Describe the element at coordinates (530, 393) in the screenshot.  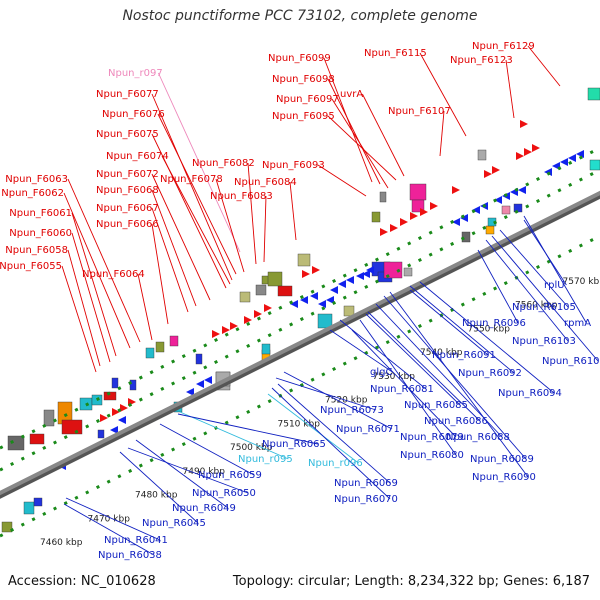
I see `reverse-gene-label: Npun_R6094` at that location.